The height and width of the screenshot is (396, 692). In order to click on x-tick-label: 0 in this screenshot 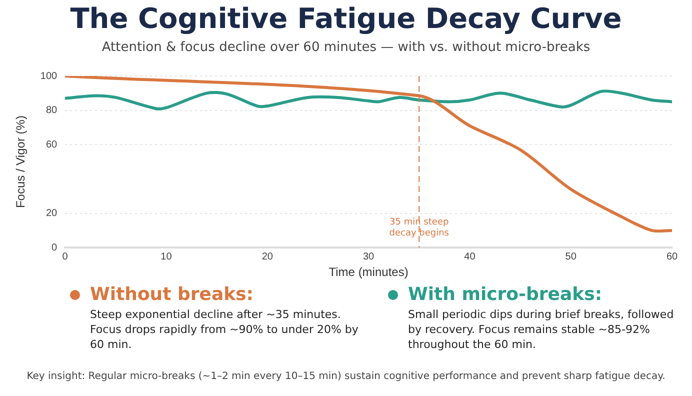, I will do `click(65, 256)`.